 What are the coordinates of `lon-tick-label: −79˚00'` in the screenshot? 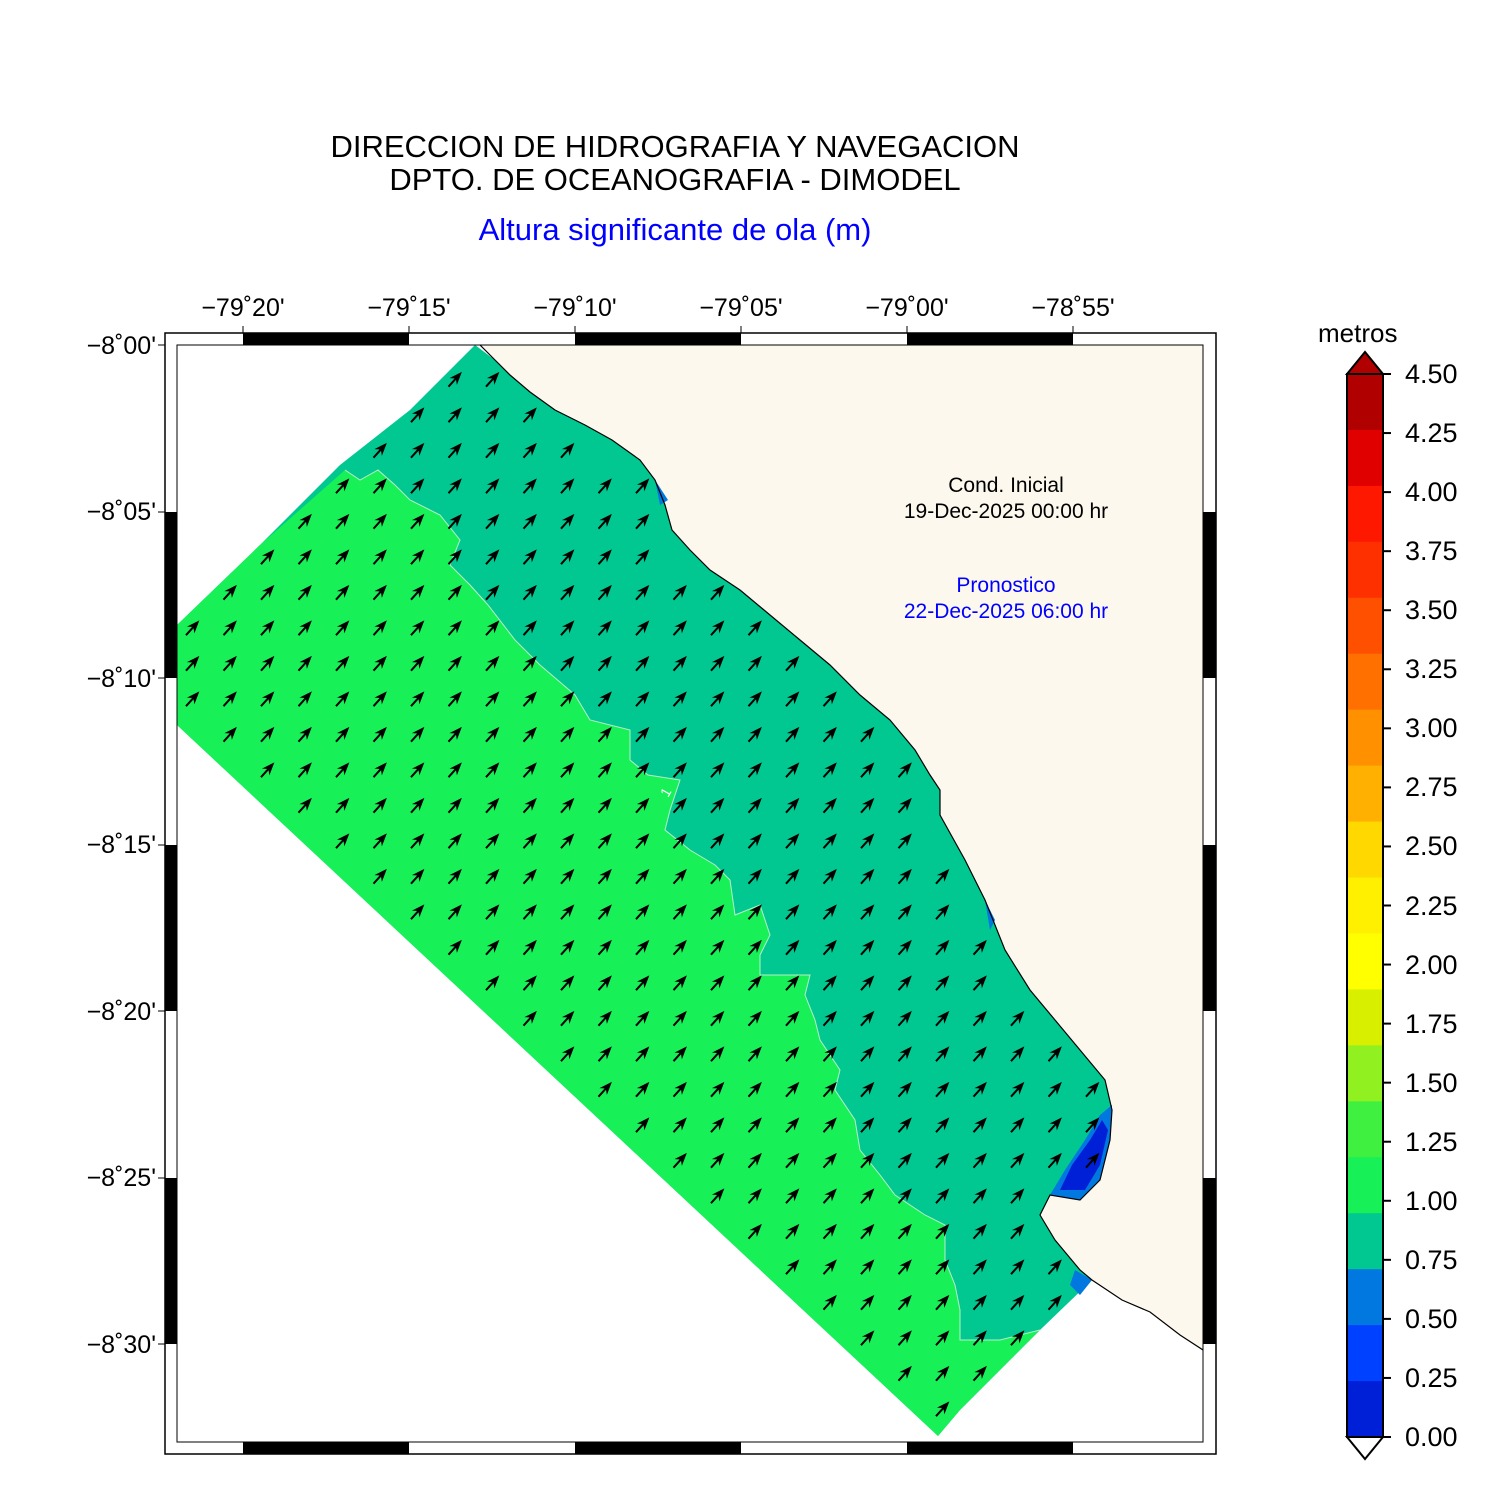 It's located at (907, 308).